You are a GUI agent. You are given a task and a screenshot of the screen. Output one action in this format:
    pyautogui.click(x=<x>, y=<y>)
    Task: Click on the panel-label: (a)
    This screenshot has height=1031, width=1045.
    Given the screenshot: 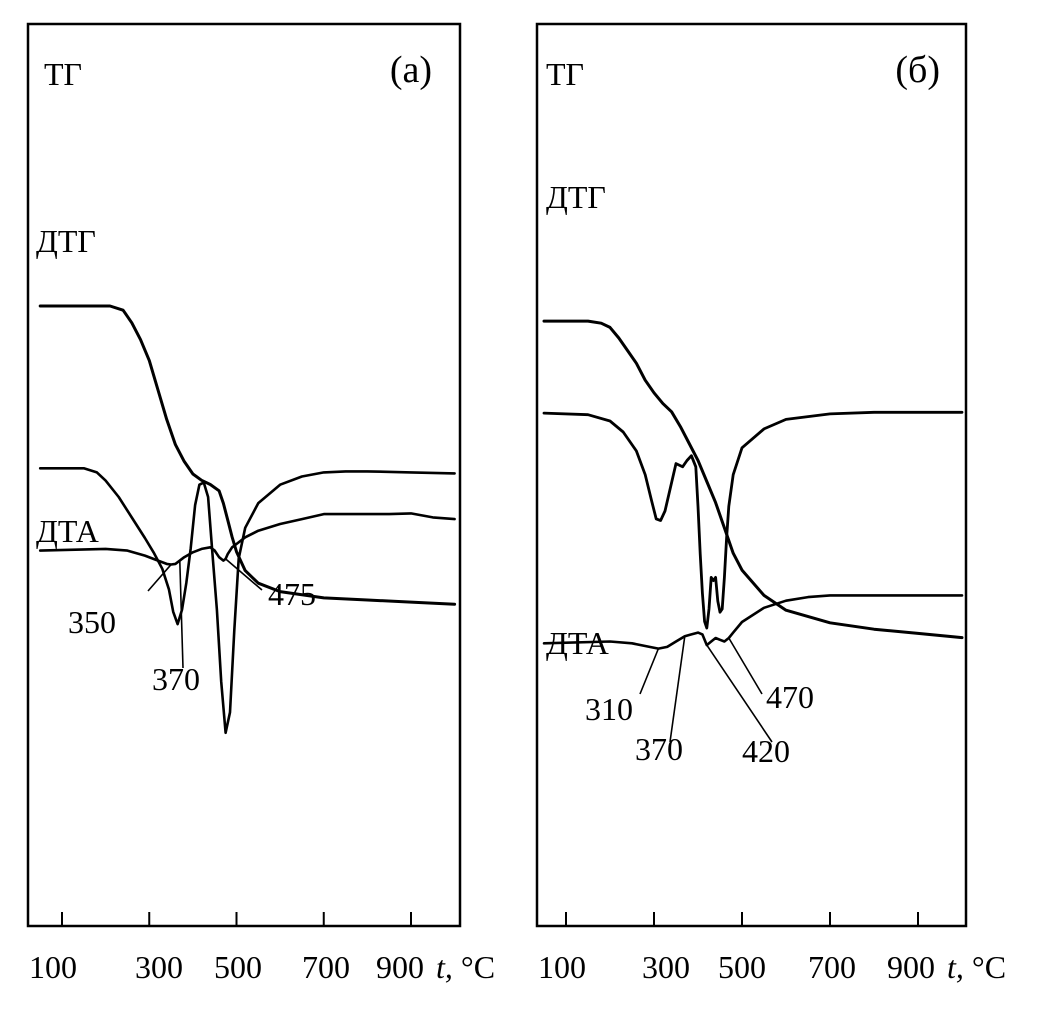 What is the action you would take?
    pyautogui.click(x=411, y=70)
    